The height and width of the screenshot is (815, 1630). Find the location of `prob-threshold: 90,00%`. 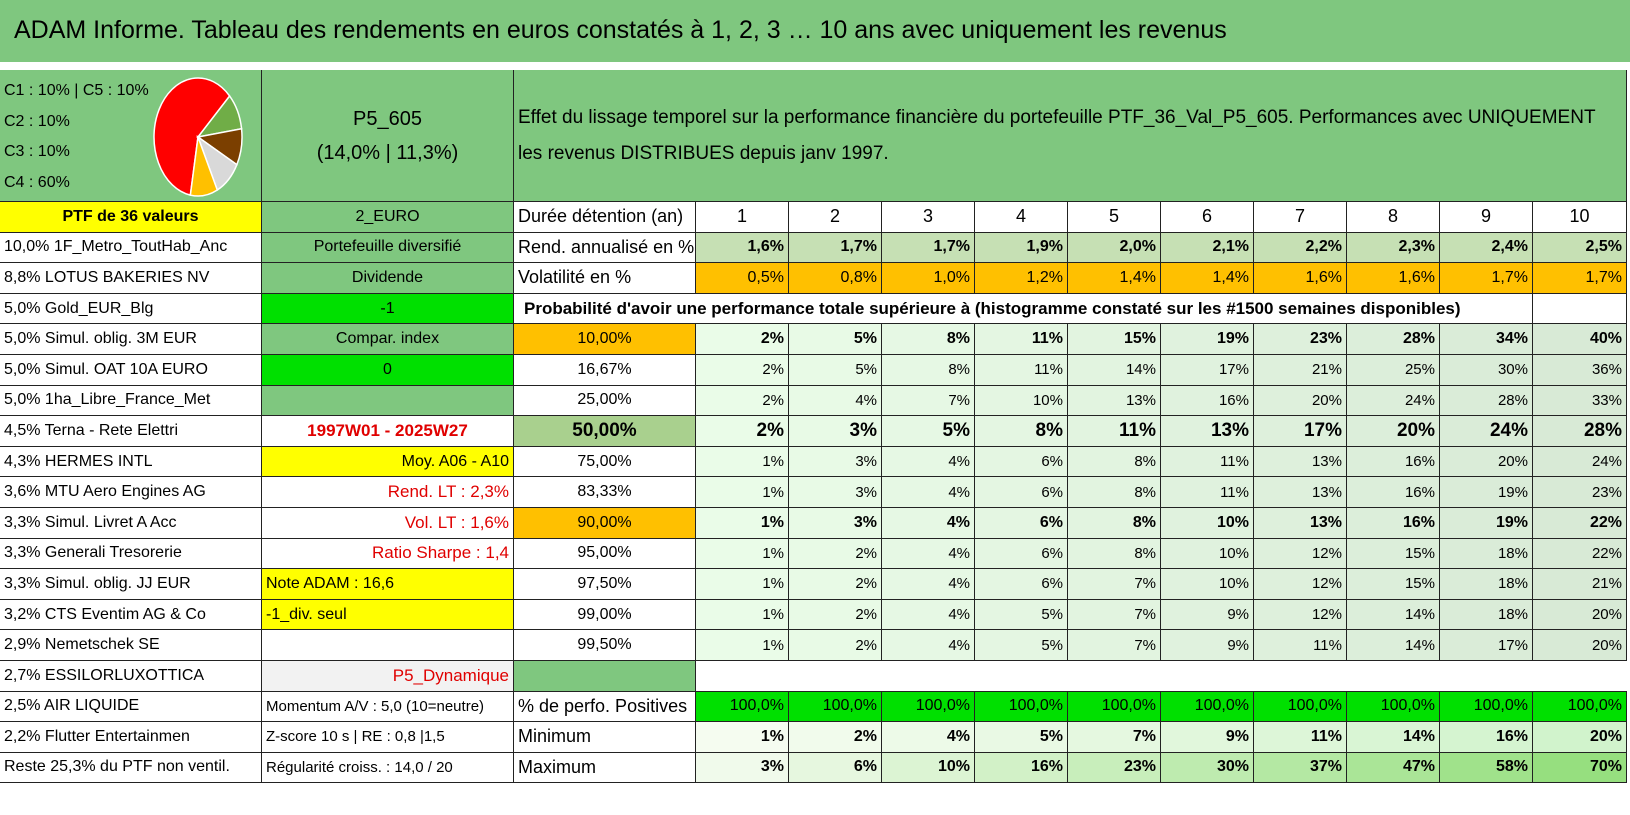

prob-threshold: 90,00% is located at coordinates (605, 523).